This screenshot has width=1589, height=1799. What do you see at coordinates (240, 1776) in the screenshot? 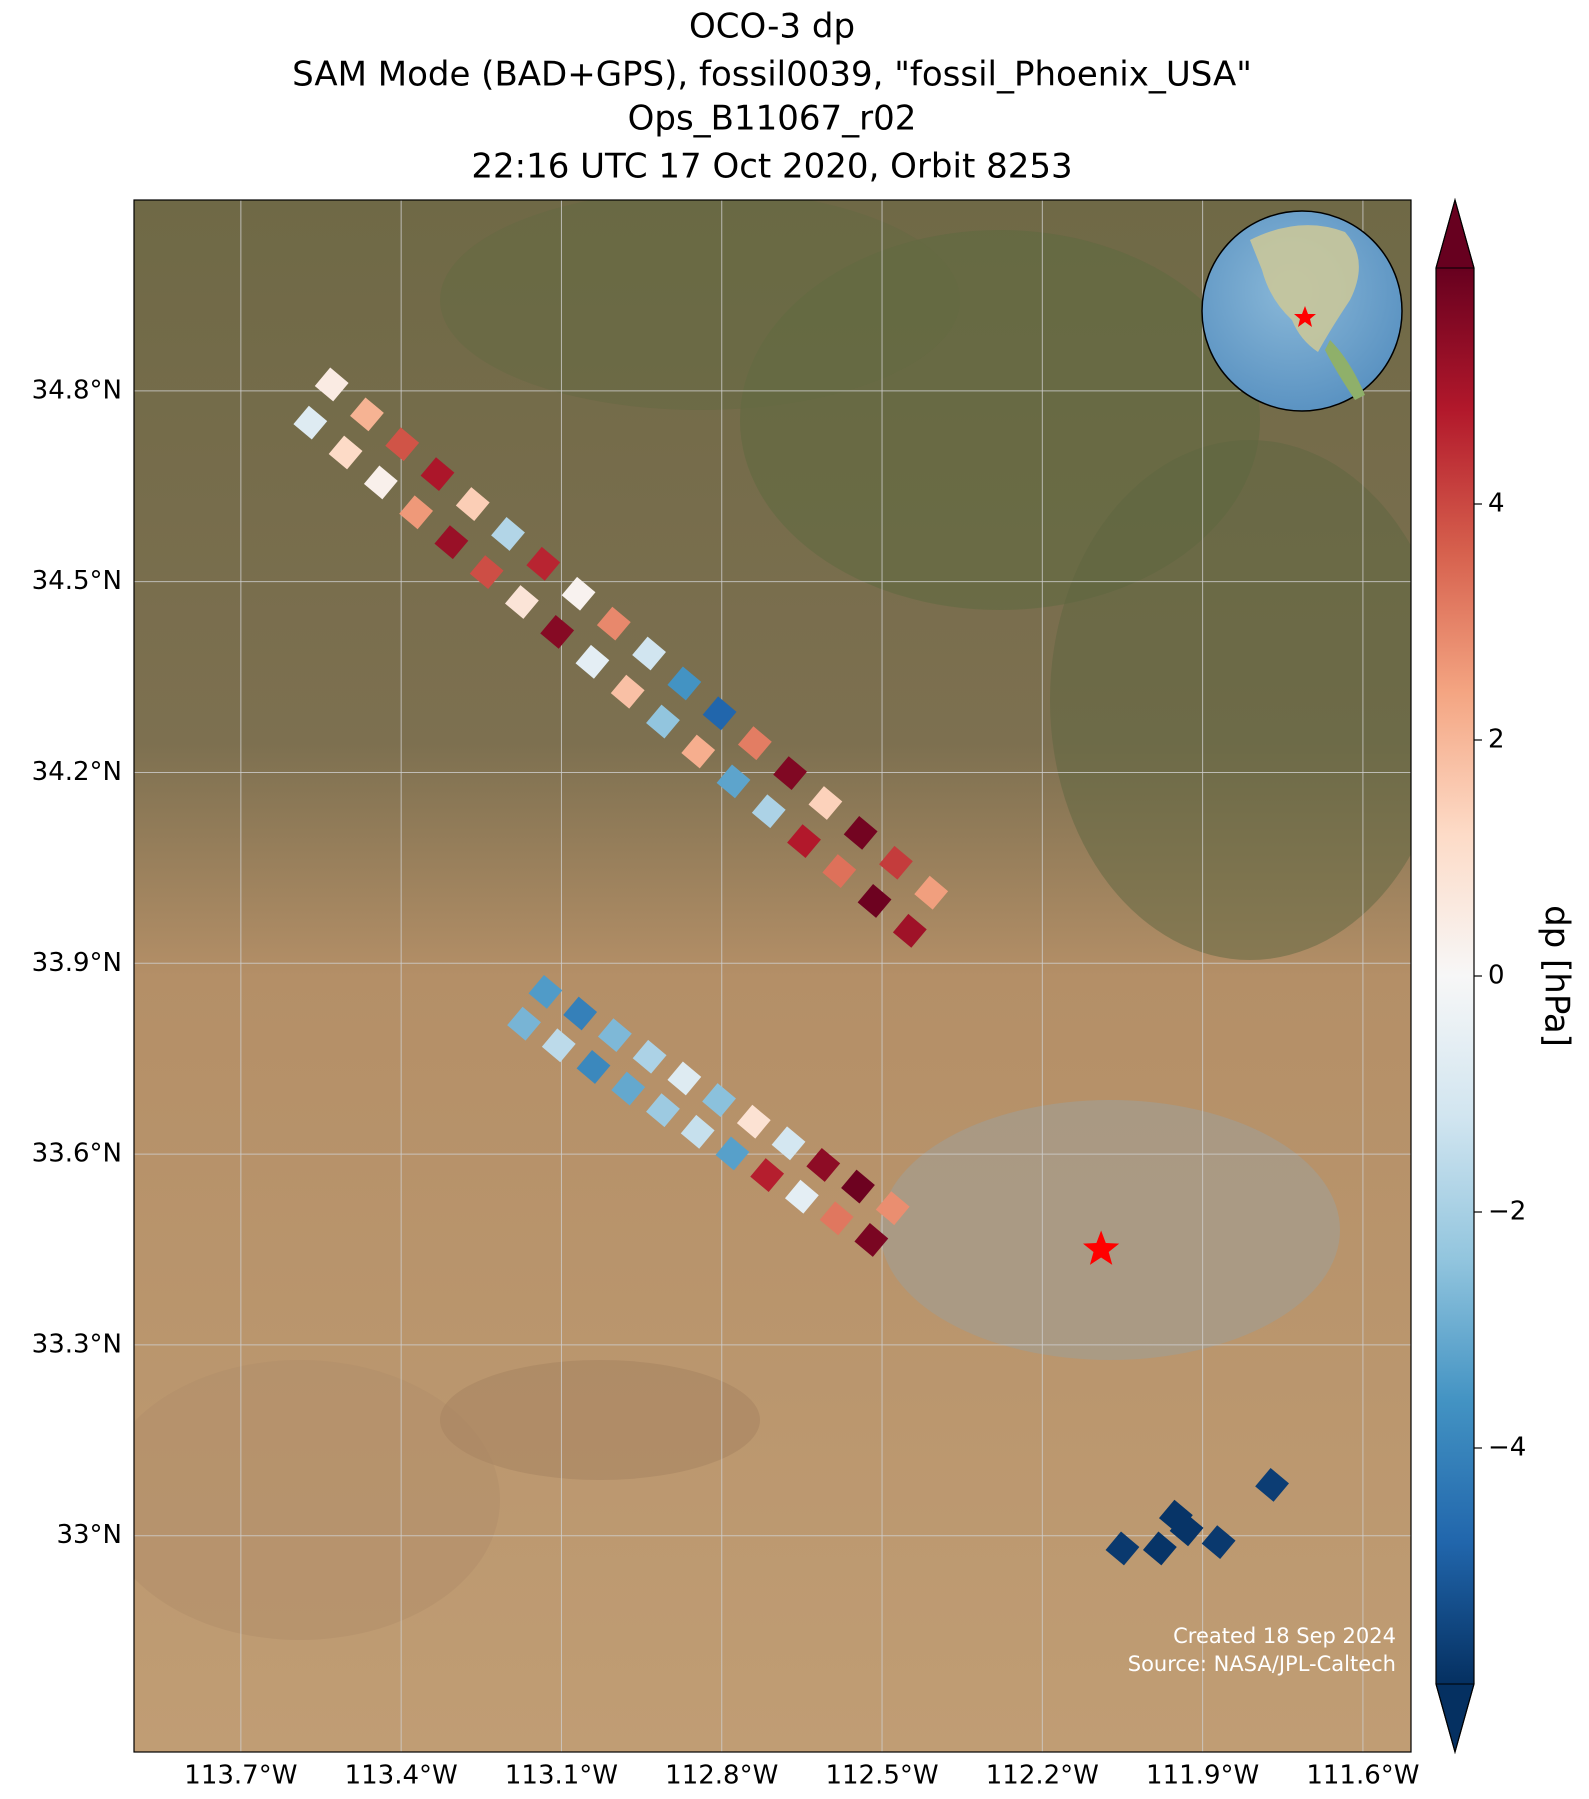
I see `x-tick-label: 113.7°W` at bounding box center [240, 1776].